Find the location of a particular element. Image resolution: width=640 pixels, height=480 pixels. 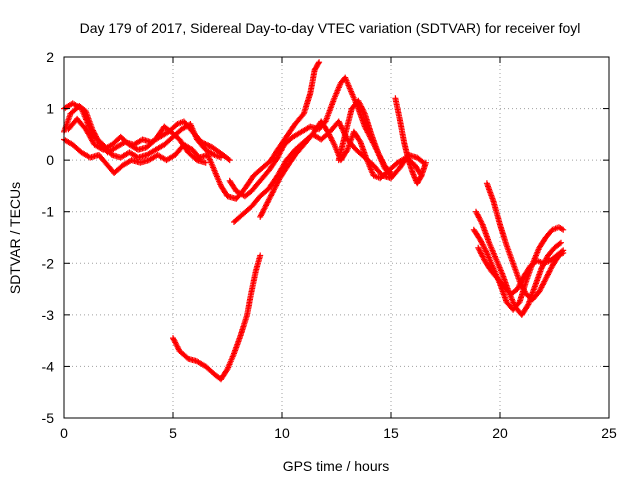

x-axis-label: GPS time / hours is located at coordinates (336, 466).